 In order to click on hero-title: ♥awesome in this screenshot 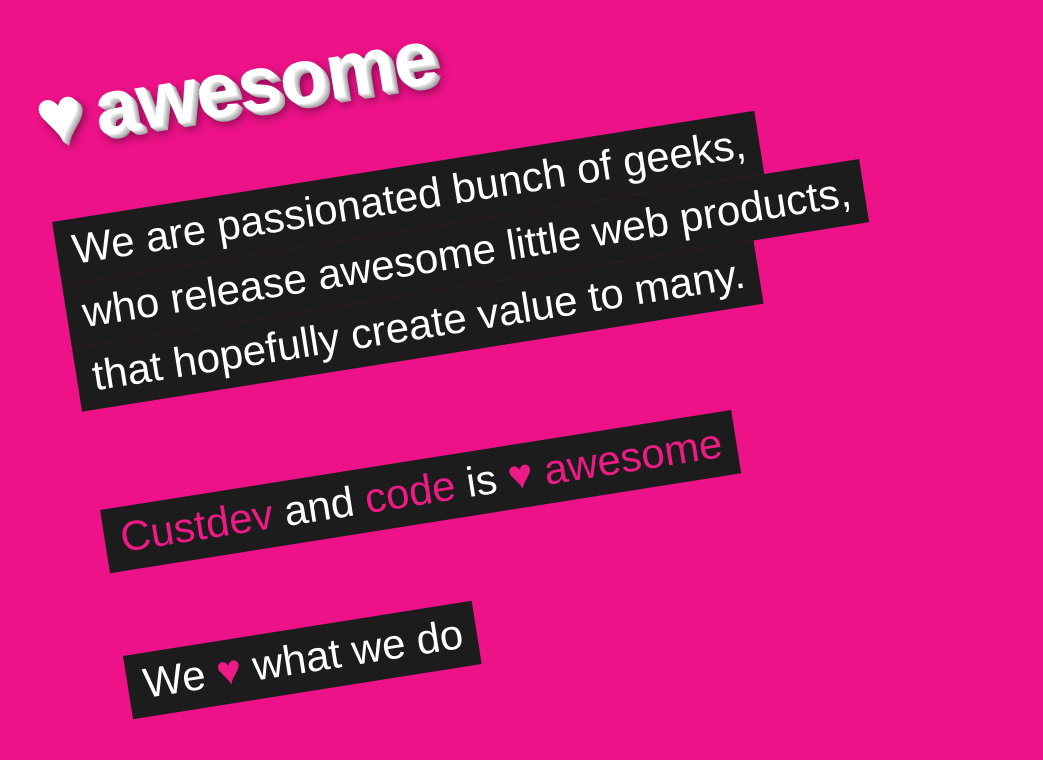, I will do `click(235, 87)`.